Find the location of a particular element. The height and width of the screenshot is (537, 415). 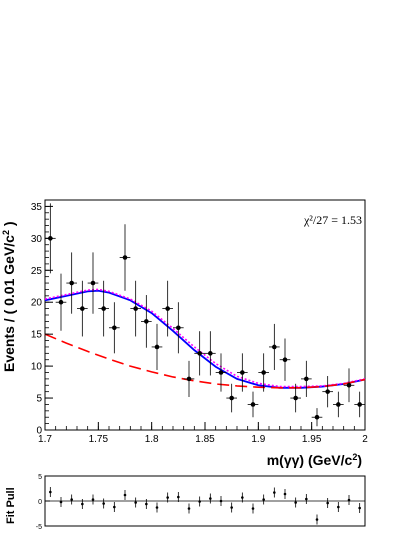

x-axis-label: m(γγ) (GeV/c2) is located at coordinates (314, 460).